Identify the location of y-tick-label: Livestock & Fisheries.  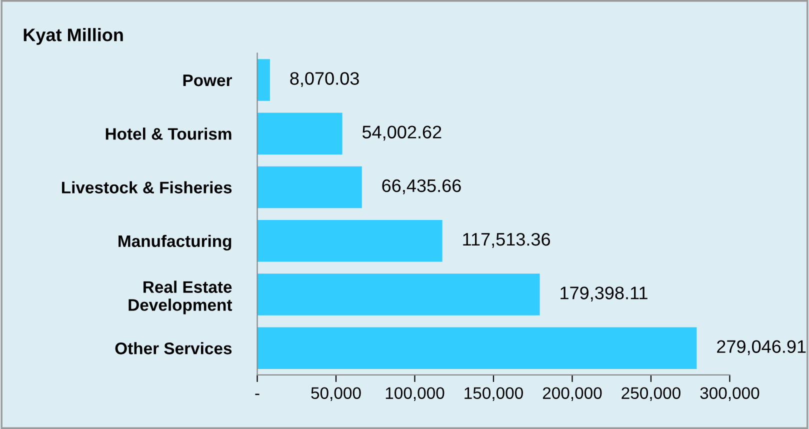
(147, 187).